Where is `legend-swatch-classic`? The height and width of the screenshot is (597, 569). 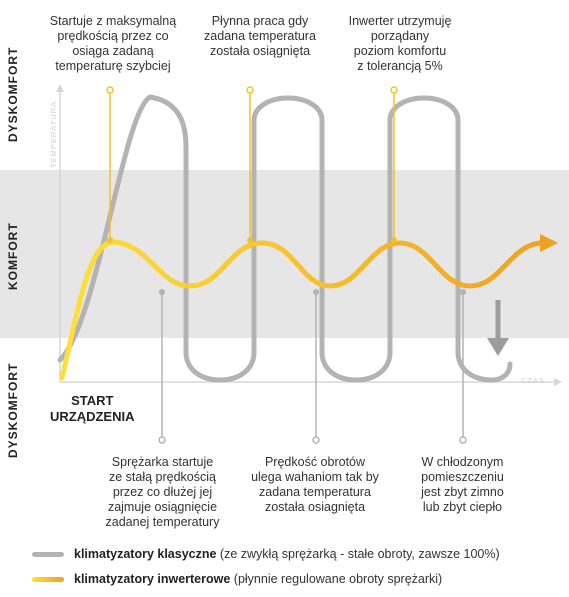 legend-swatch-classic is located at coordinates (48, 555).